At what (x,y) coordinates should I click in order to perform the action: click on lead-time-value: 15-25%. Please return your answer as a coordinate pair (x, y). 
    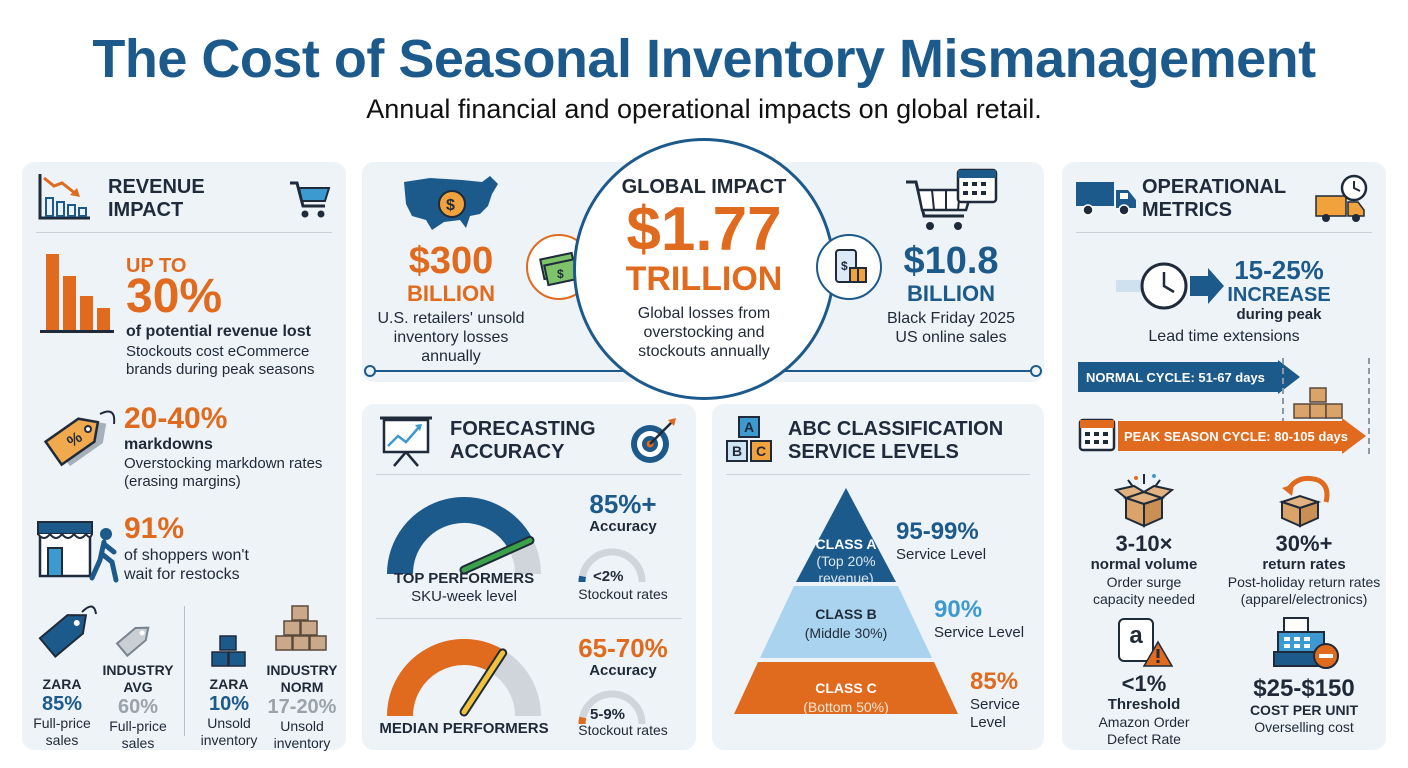
    Looking at the image, I should click on (1279, 270).